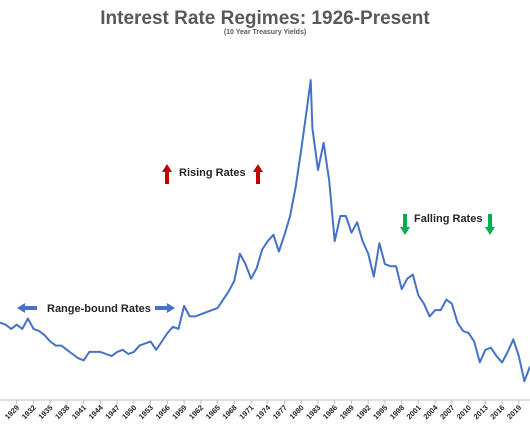 This screenshot has height=442, width=530. Describe the element at coordinates (430, 411) in the screenshot. I see `x-tick-label: 2004` at that location.